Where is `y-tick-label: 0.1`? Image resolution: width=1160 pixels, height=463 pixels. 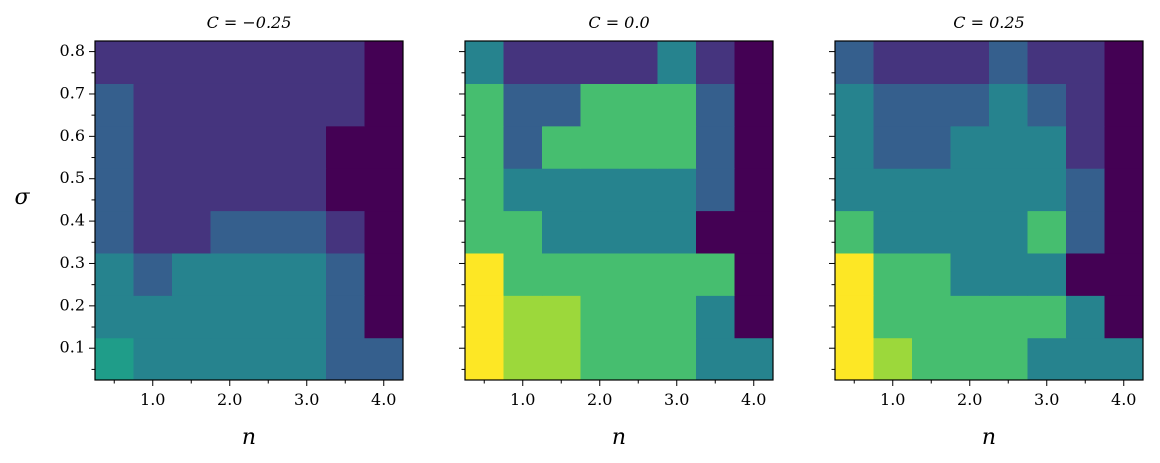 y-tick-label: 0.1 is located at coordinates (72, 347).